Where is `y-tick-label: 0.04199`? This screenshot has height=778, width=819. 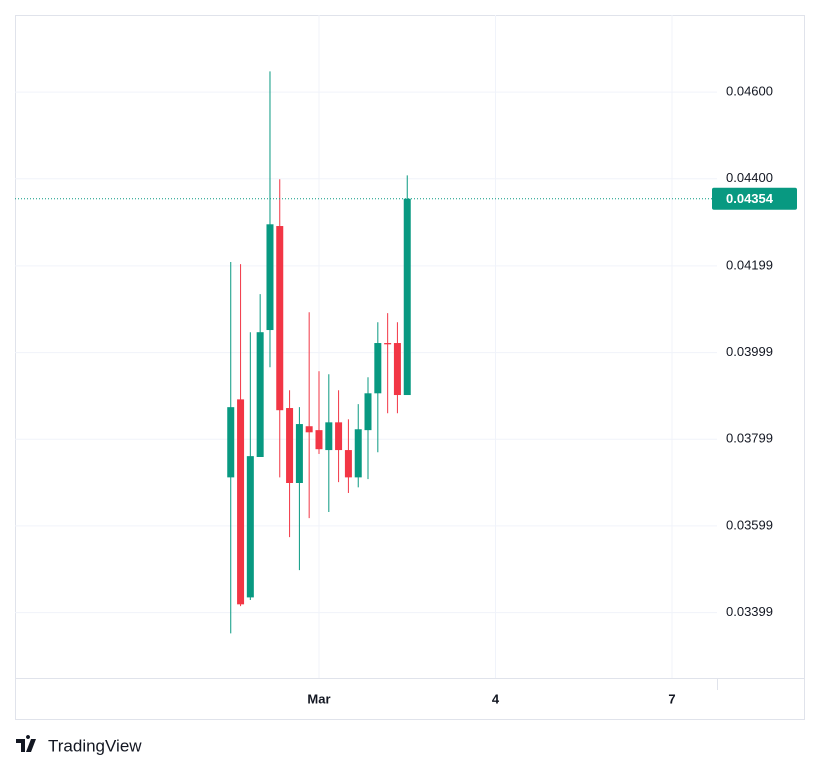 y-tick-label: 0.04199 is located at coordinates (749, 264).